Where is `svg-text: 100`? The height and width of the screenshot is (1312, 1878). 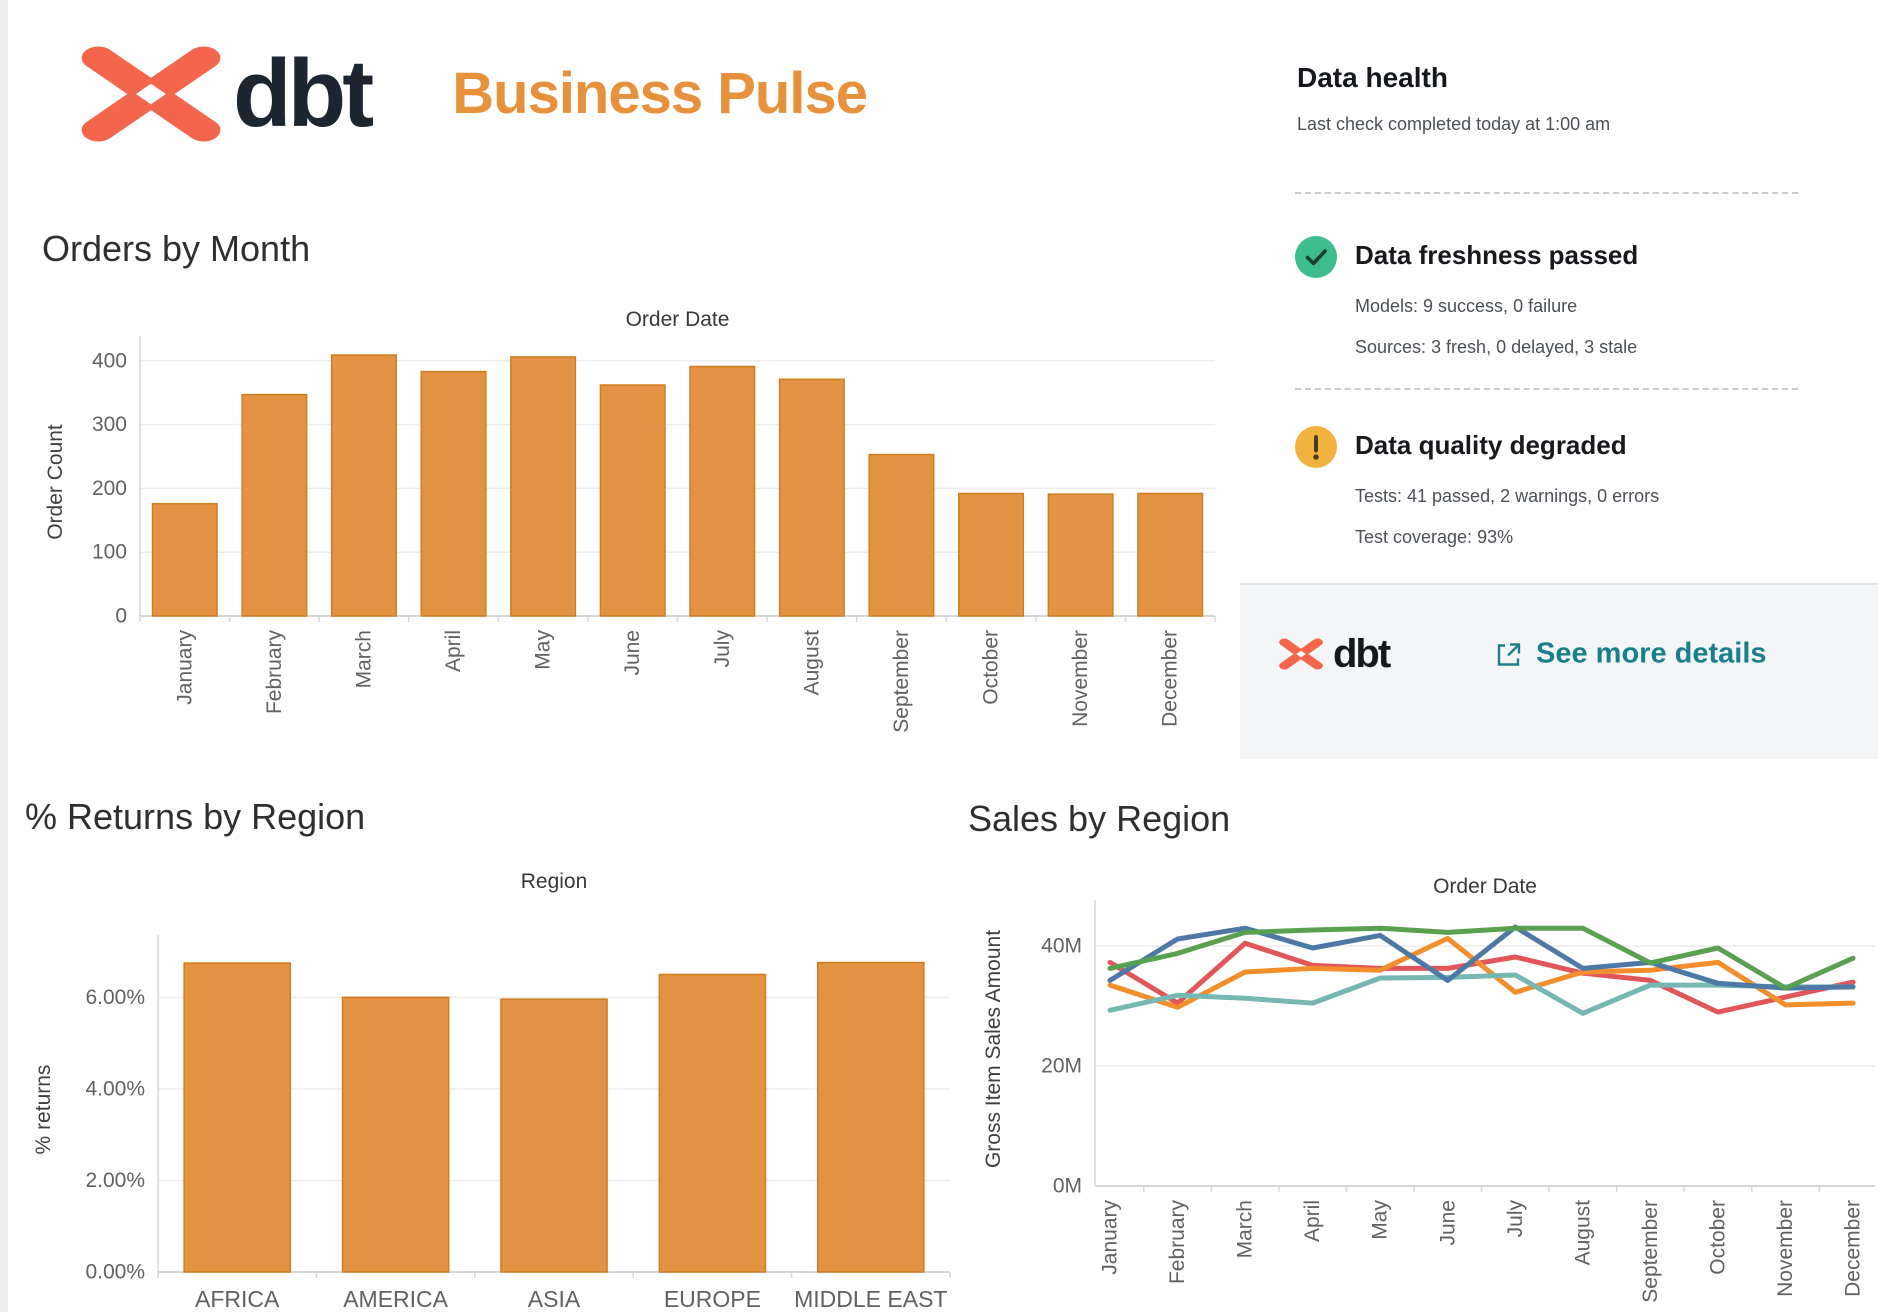
svg-text: 100 is located at coordinates (109, 552).